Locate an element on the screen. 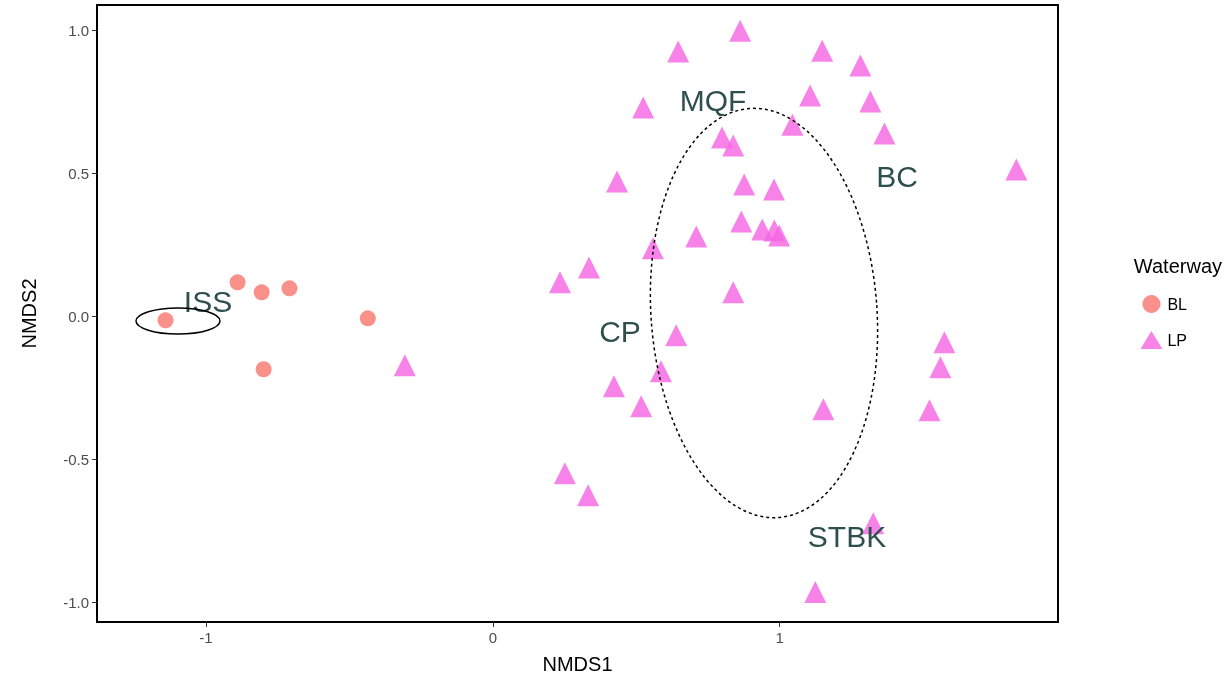 This screenshot has height=692, width=1232. annotation: STBK is located at coordinates (847, 536).